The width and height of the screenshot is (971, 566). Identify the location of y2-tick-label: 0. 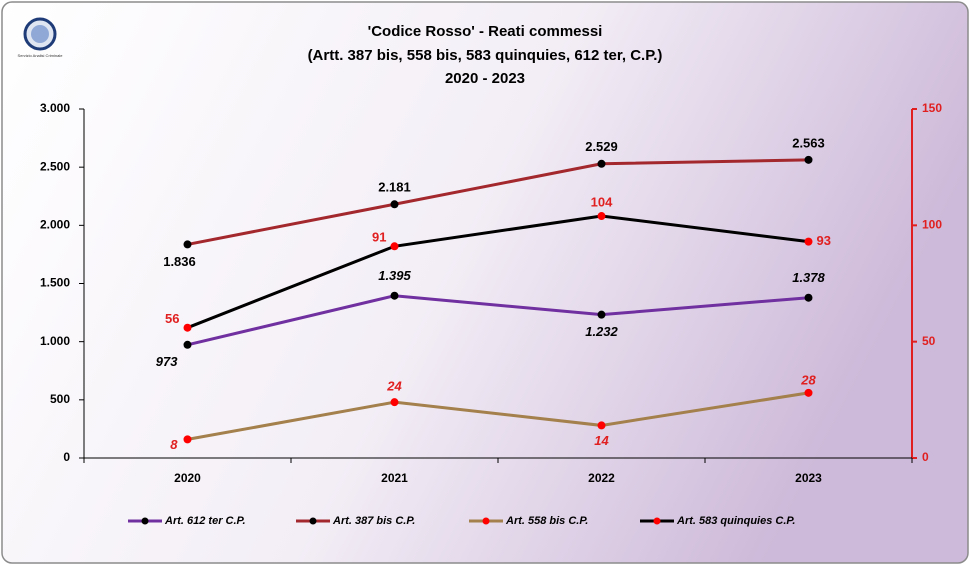
(925, 457).